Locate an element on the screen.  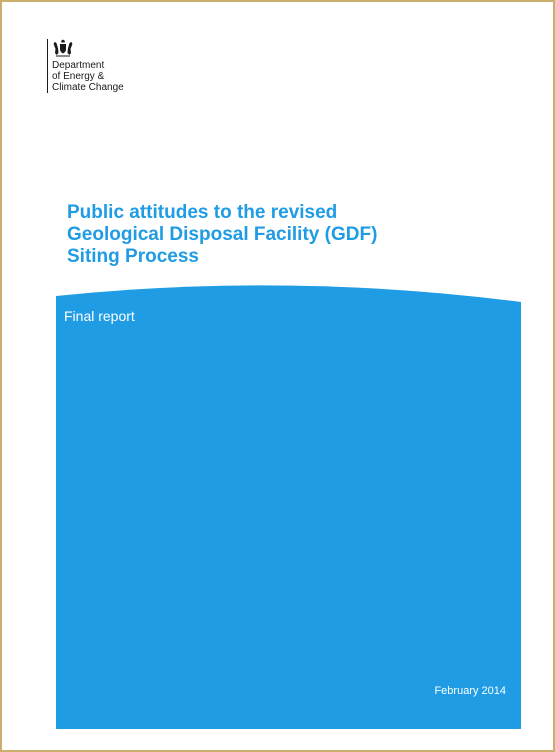
publication-date: February 2014 is located at coordinates (470, 691).